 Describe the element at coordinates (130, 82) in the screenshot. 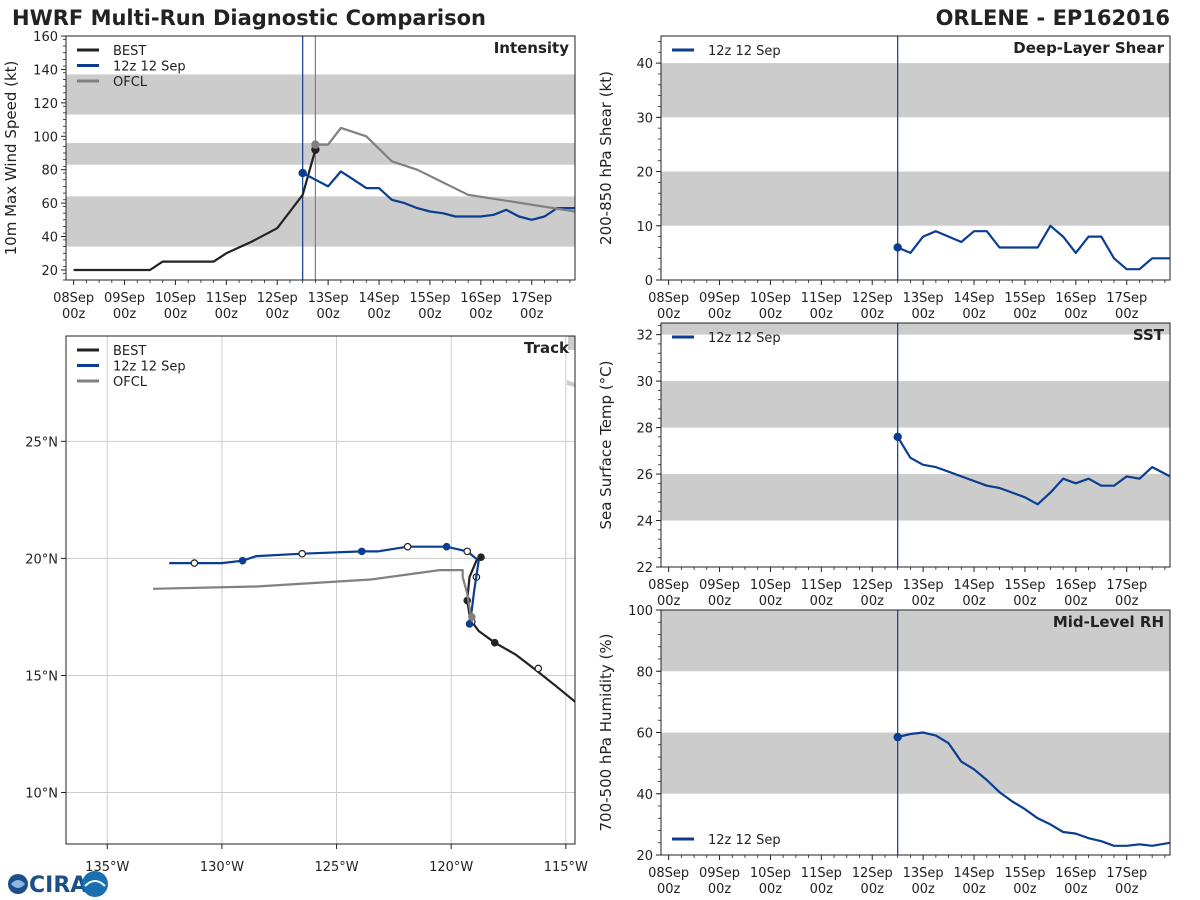

I see `legend-label: OFCL` at that location.